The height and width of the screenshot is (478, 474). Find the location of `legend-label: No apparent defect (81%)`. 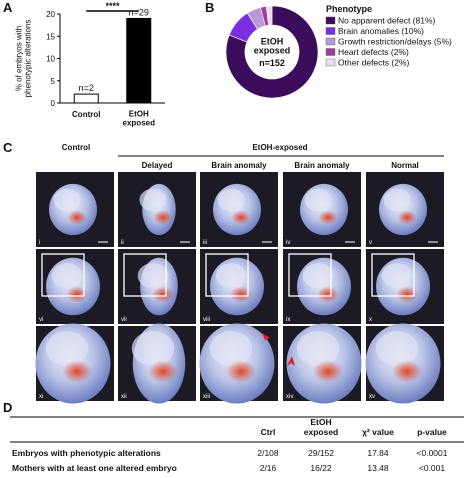

legend-label: No apparent defect (81%) is located at coordinates (387, 21).